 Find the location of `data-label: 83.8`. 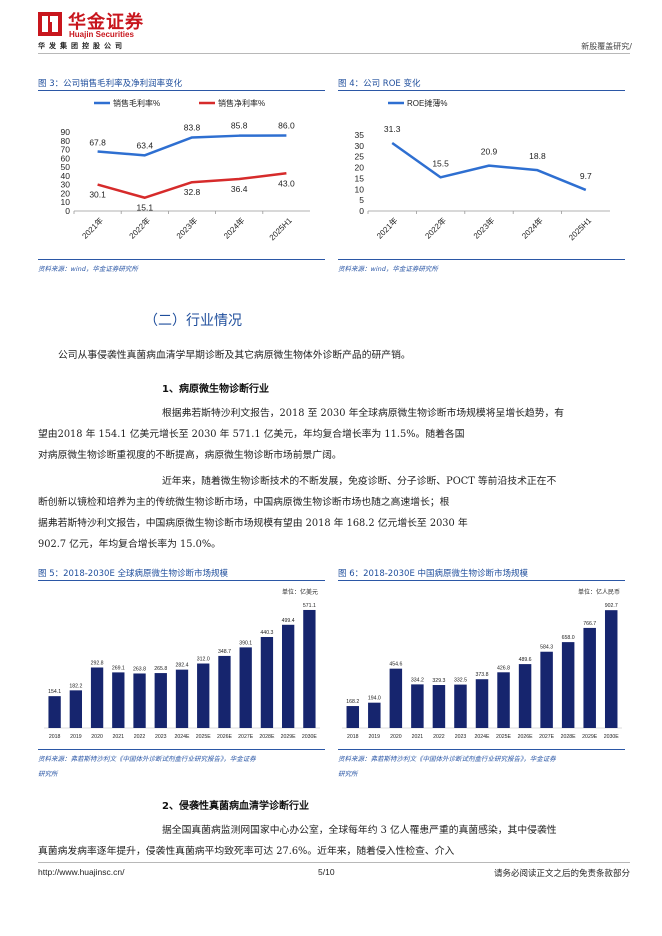

data-label: 83.8 is located at coordinates (192, 127).